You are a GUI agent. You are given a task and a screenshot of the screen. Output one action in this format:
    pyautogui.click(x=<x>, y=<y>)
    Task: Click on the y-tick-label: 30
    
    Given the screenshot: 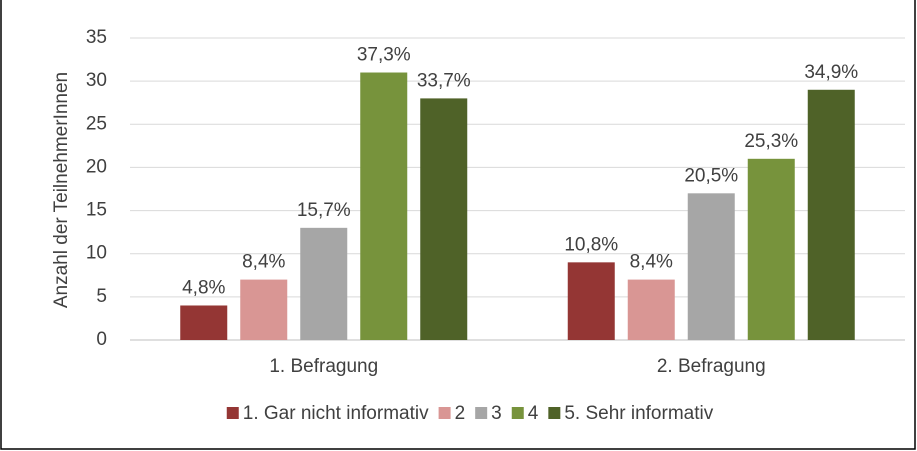 What is the action you would take?
    pyautogui.click(x=96, y=80)
    